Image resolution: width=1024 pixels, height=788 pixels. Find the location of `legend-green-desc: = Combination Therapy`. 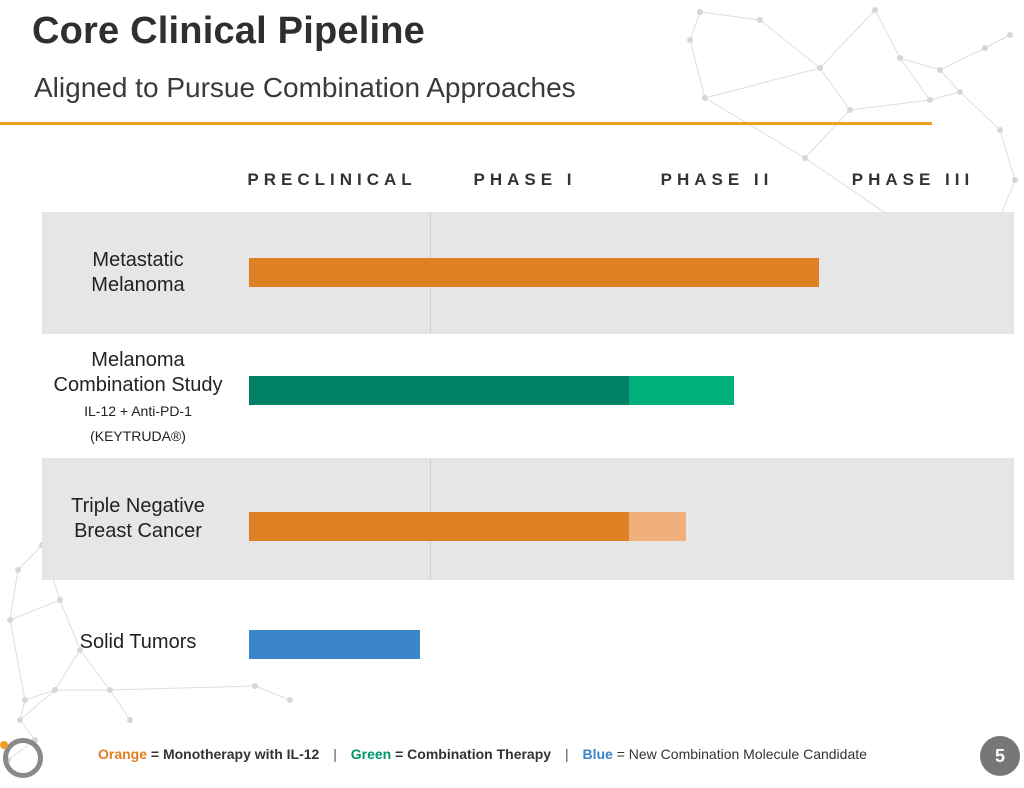

legend-green-desc: = Combination Therapy is located at coordinates (471, 754).